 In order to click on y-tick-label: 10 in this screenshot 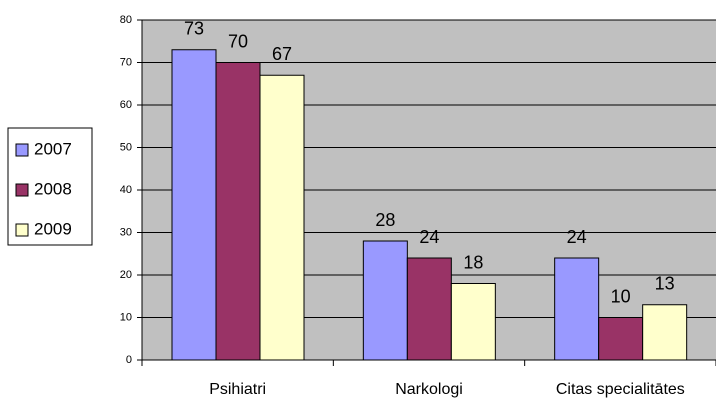, I will do `click(126, 317)`.